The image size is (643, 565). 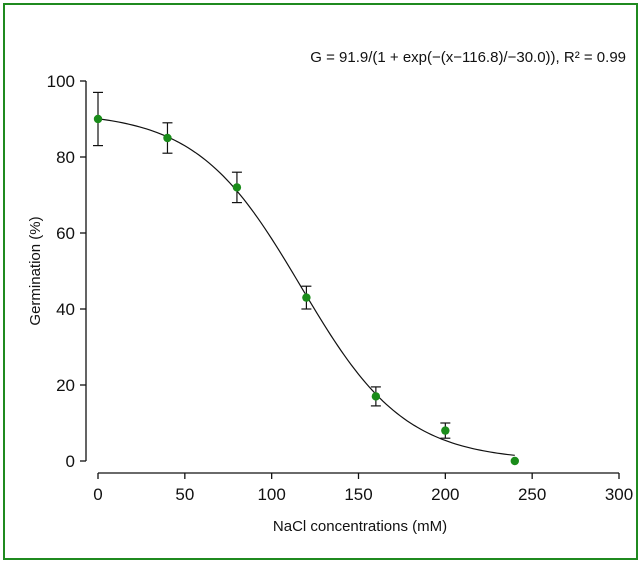 I want to click on y-tick-label: 0, so click(x=70, y=461).